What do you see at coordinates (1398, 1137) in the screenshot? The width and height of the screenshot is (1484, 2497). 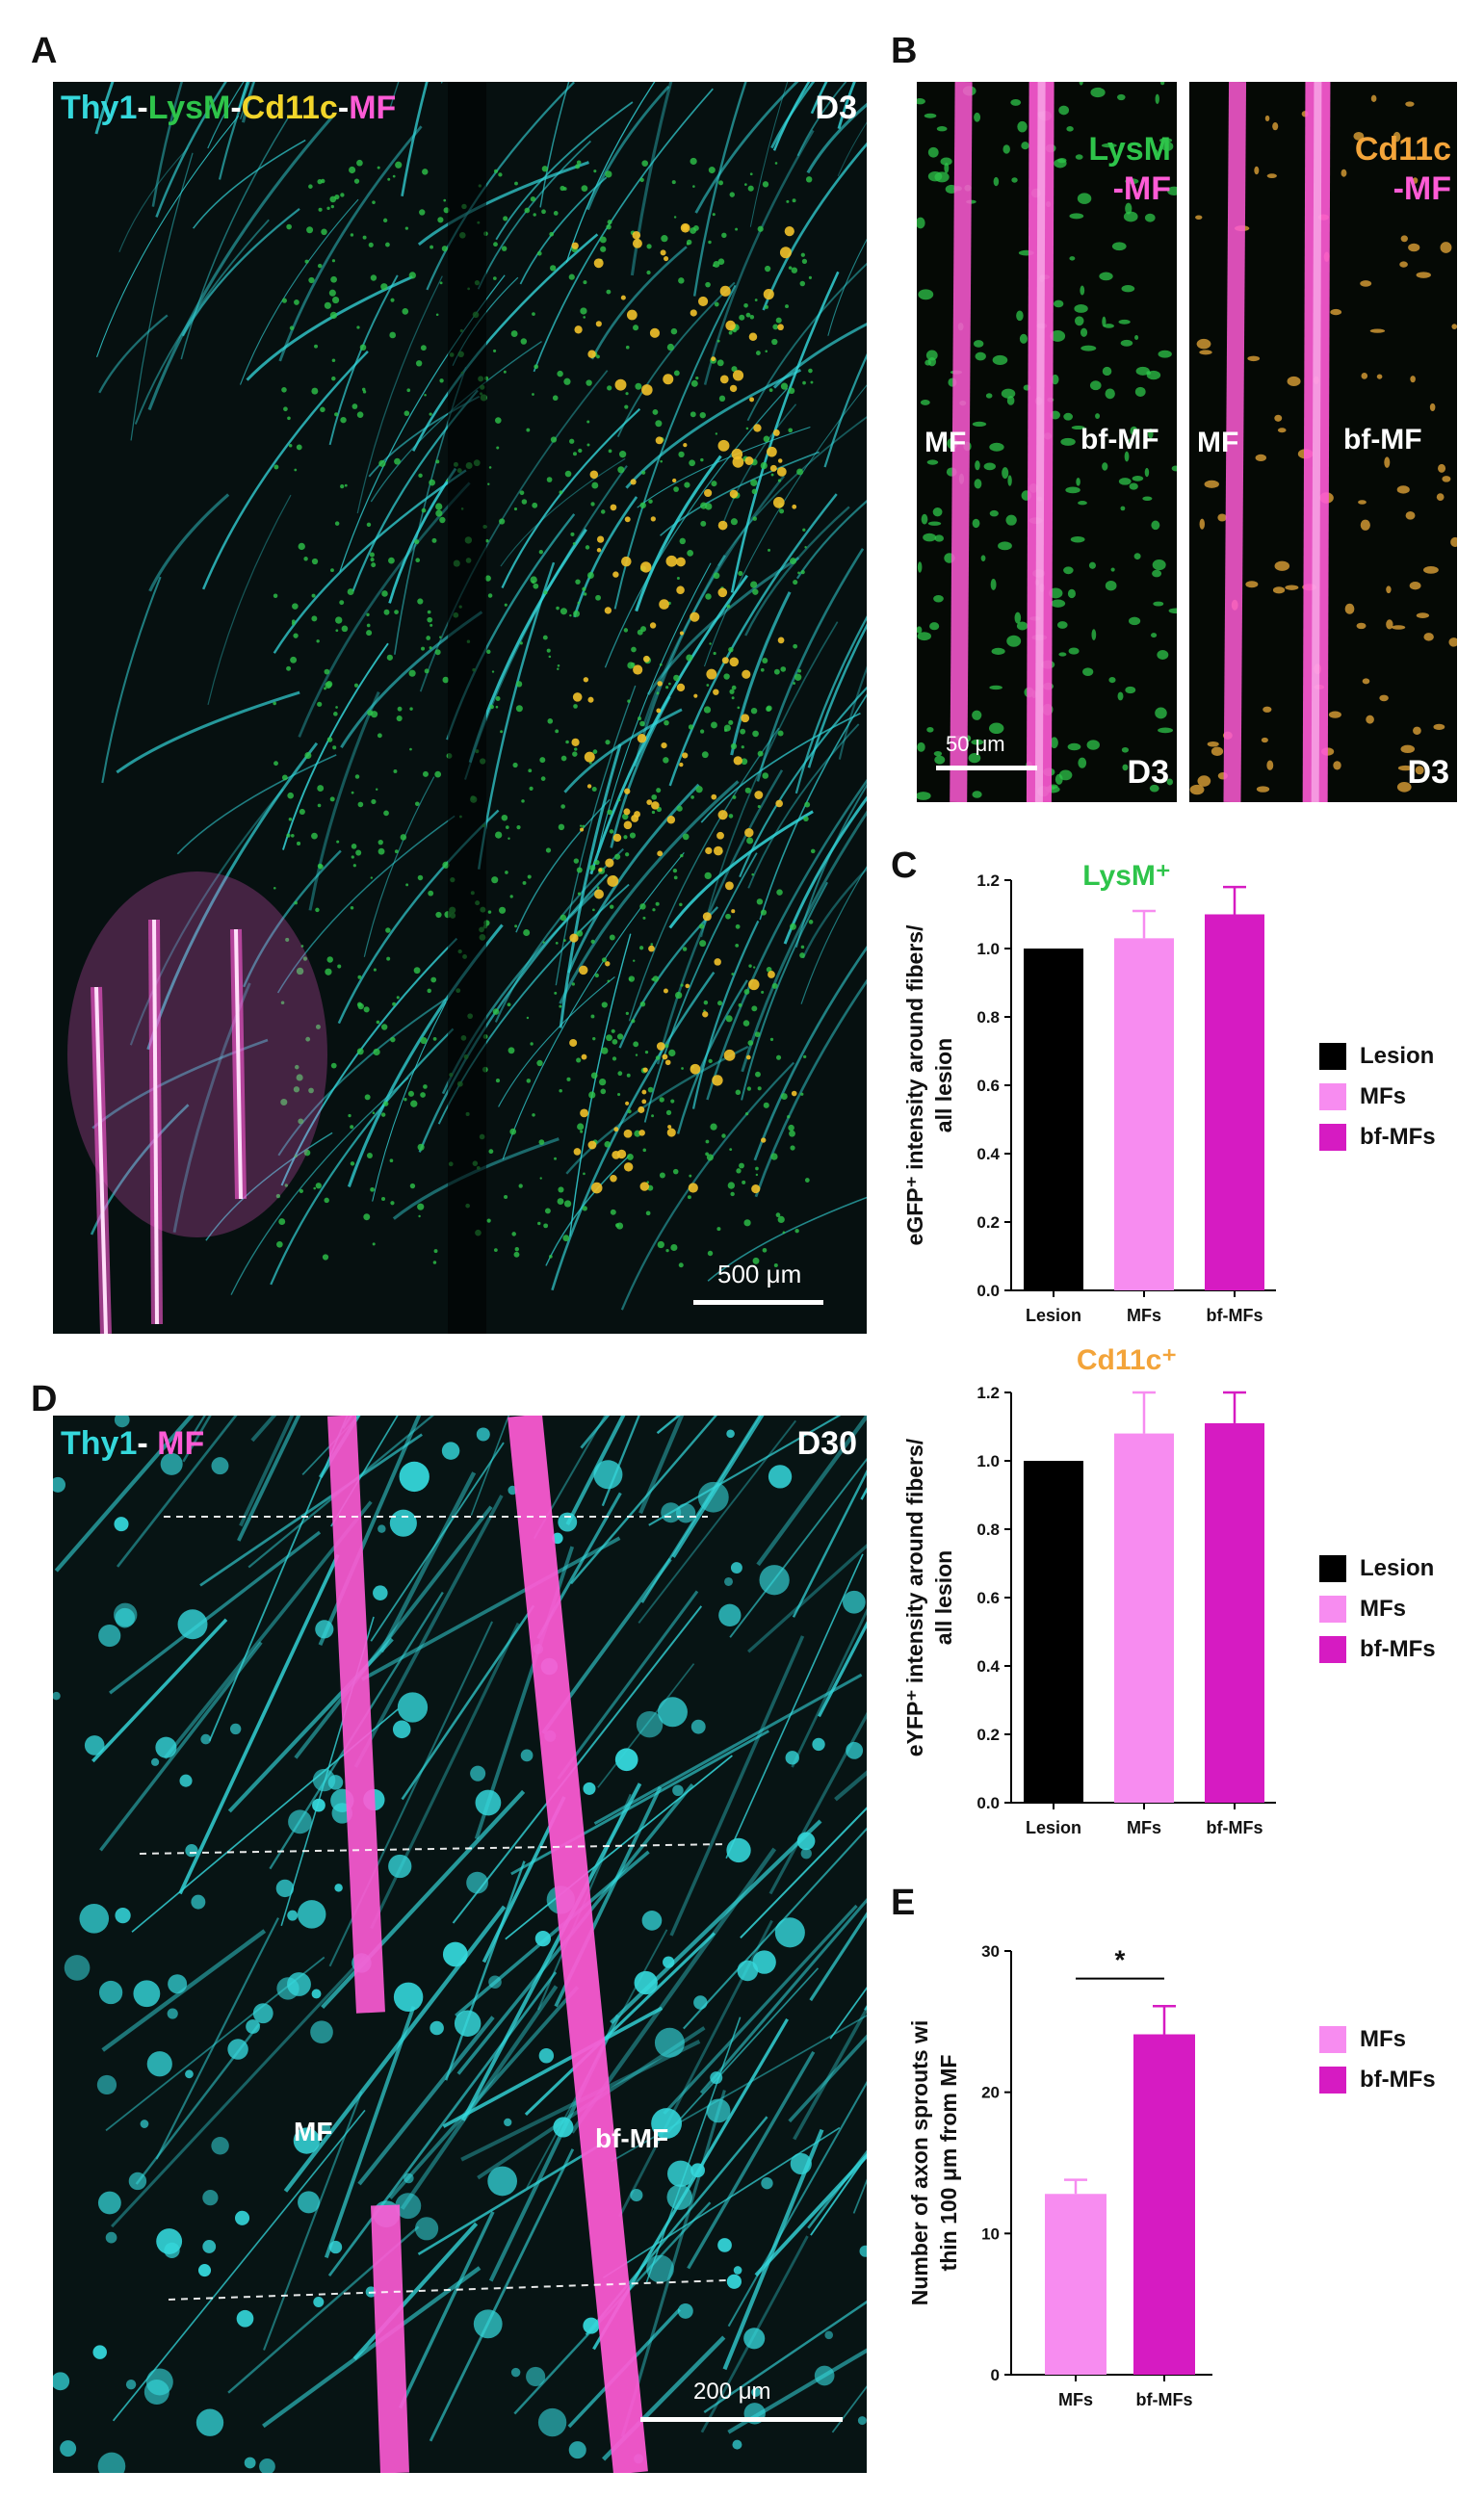 I see `legend-label: bf-MFs` at bounding box center [1398, 1137].